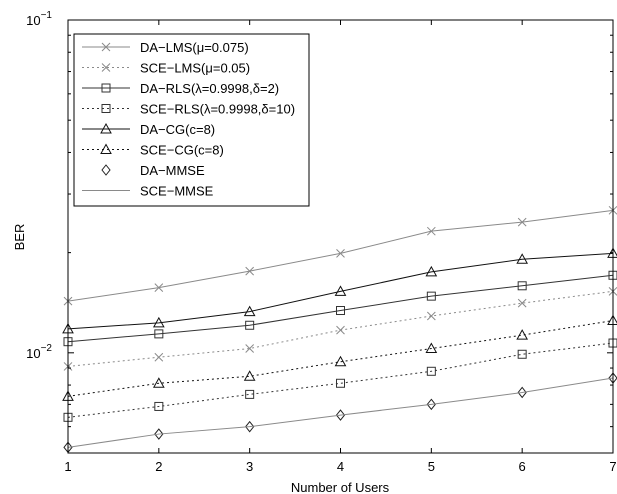 Image resolution: width=617 pixels, height=494 pixels. Describe the element at coordinates (158, 466) in the screenshot. I see `x-tick-label: 2` at that location.